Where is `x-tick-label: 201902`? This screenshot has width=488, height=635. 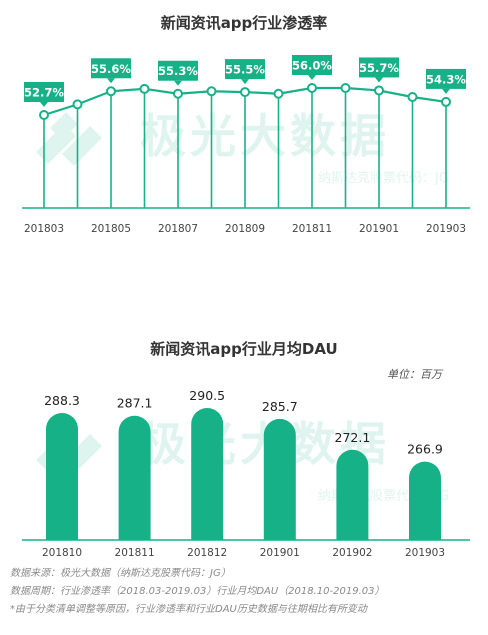
x-tick-label: 201902 is located at coordinates (352, 553).